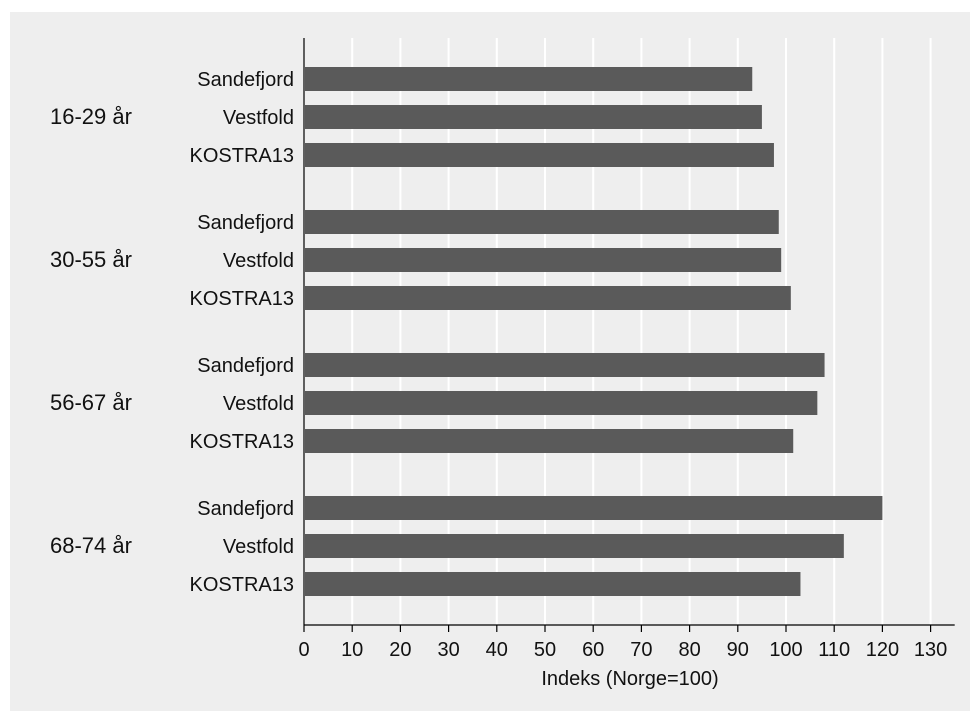 The image size is (970, 711). Describe the element at coordinates (497, 650) in the screenshot. I see `x-tick-label: 40` at that location.